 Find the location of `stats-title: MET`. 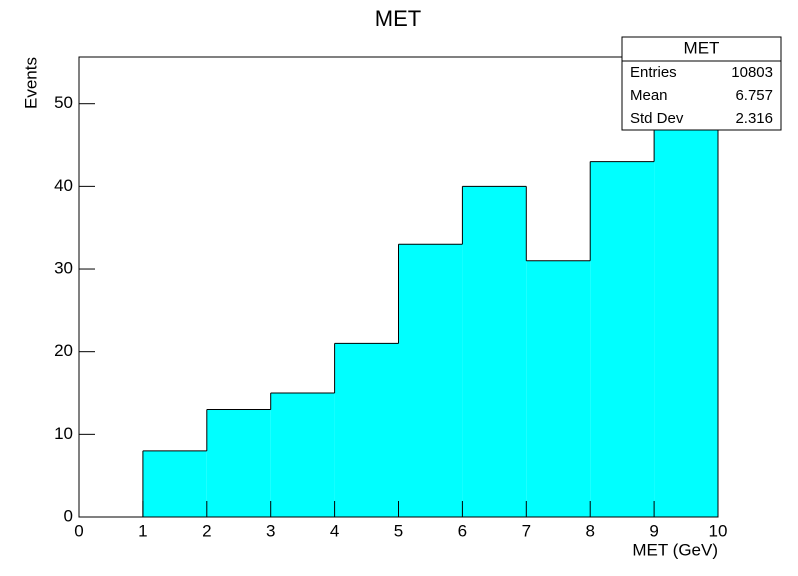

stats-title: MET is located at coordinates (702, 47).